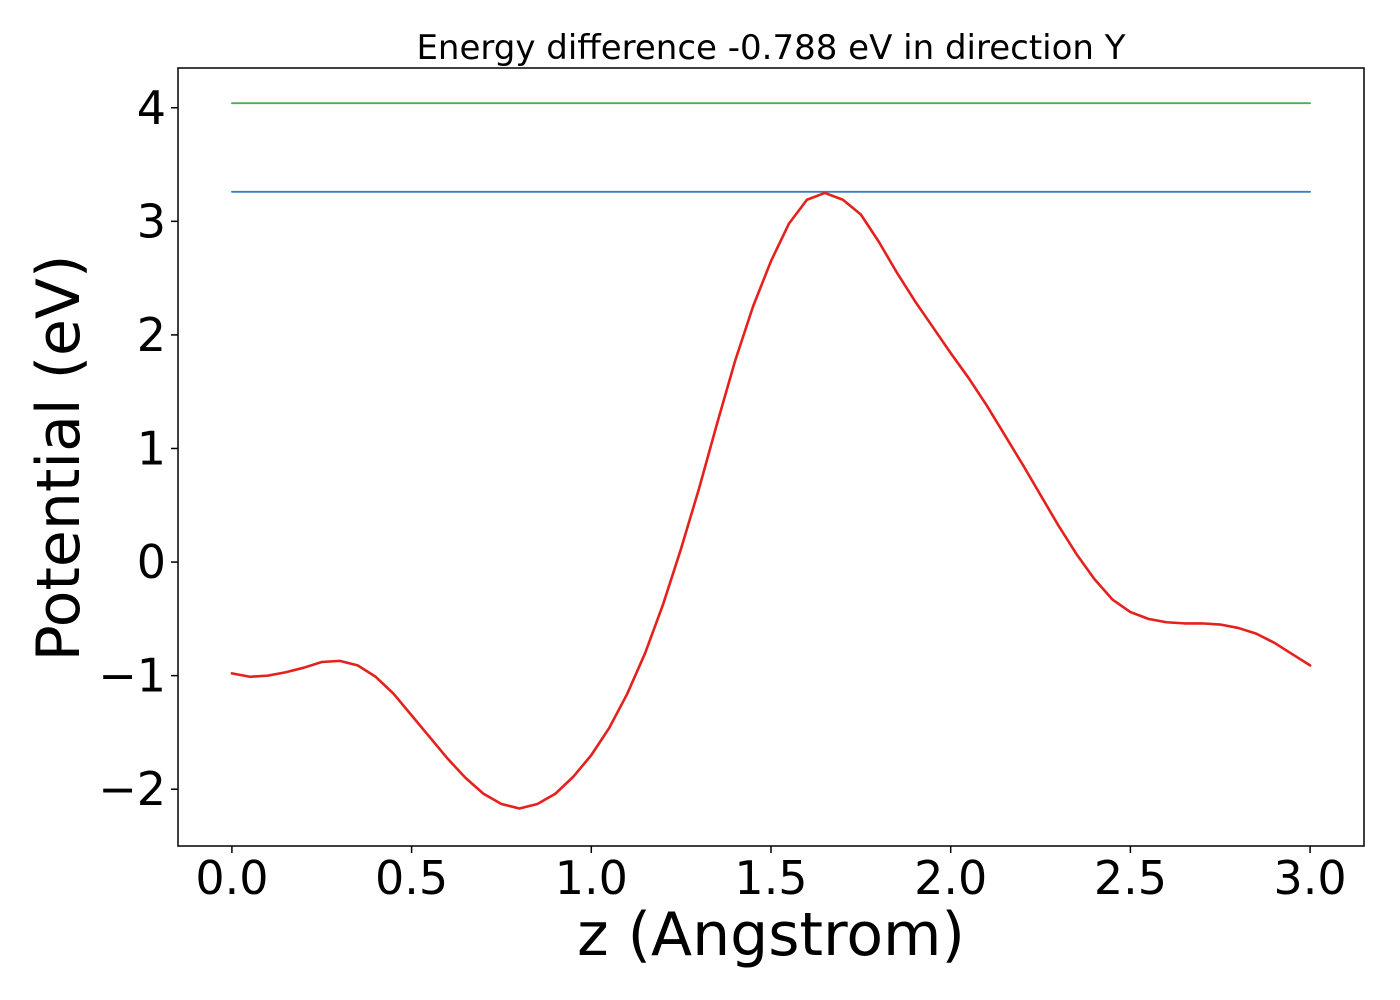 The width and height of the screenshot is (1400, 1000). I want to click on x-axis-label: z (Angstrom), so click(771, 935).